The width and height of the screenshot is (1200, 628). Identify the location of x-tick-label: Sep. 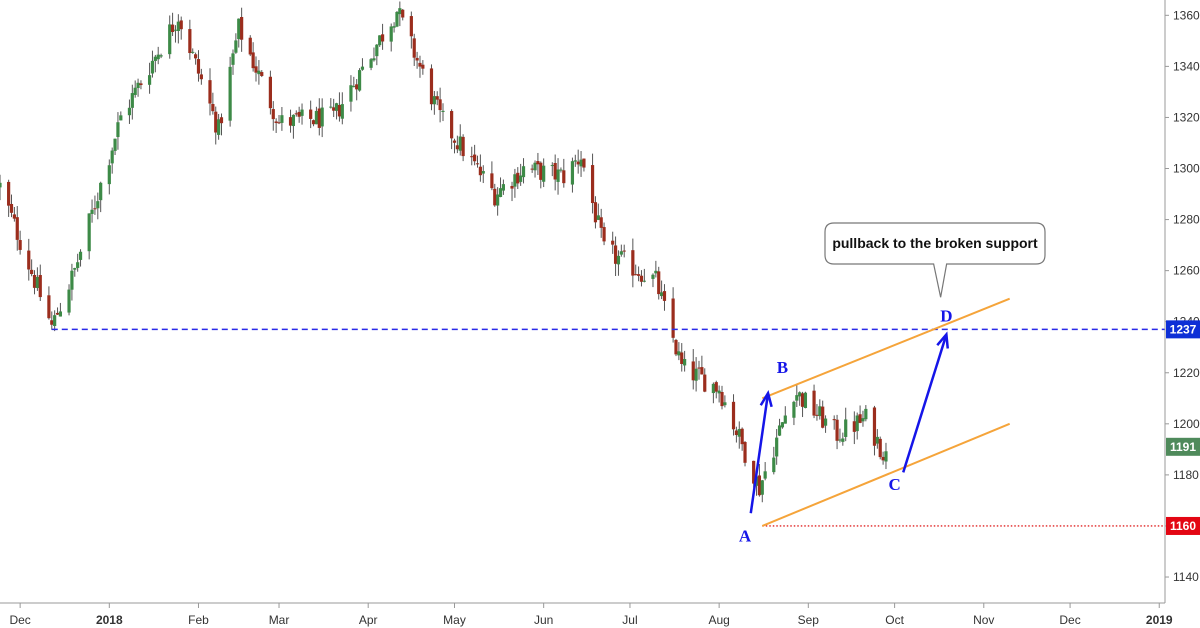
(809, 620).